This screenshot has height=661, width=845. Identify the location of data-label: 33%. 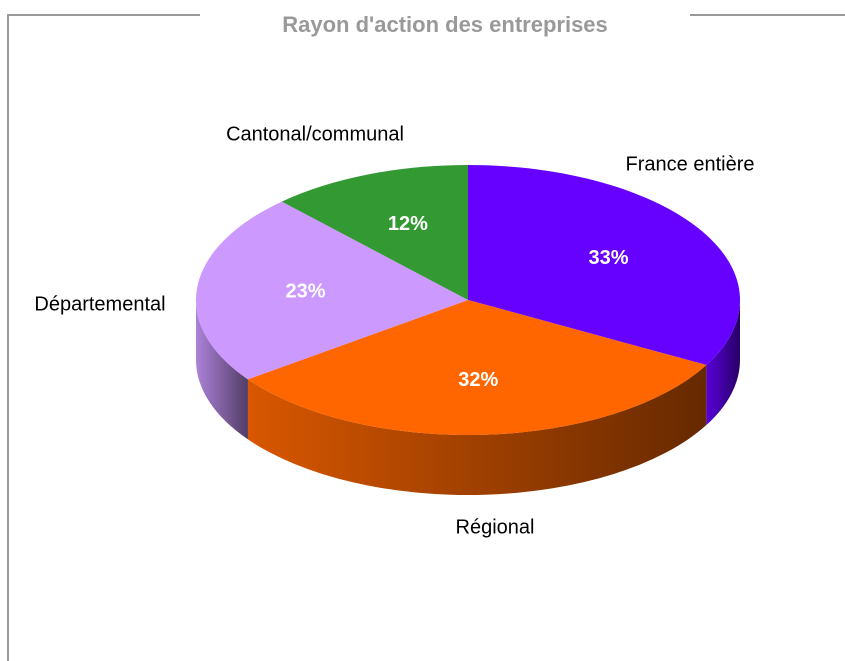
(608, 258).